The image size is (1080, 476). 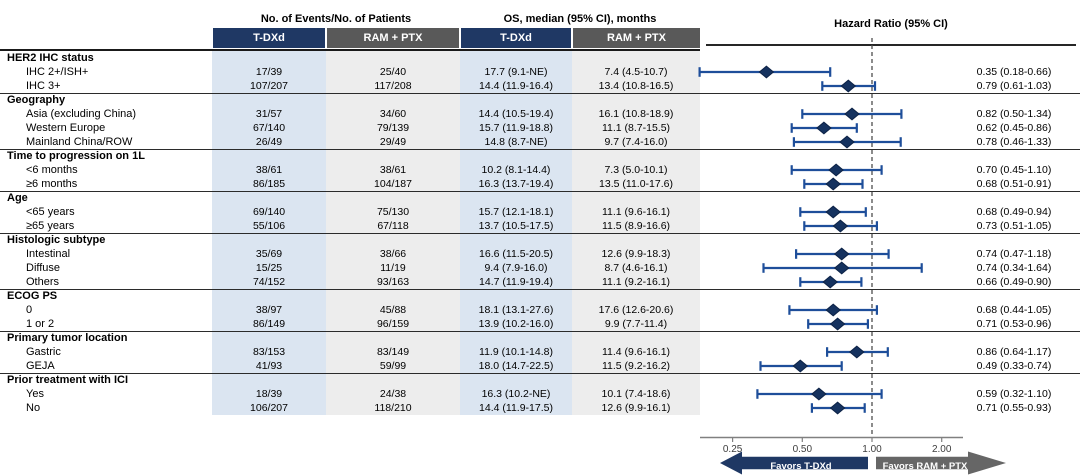 I want to click on cell-events-ram: 118/210, so click(x=393, y=408).